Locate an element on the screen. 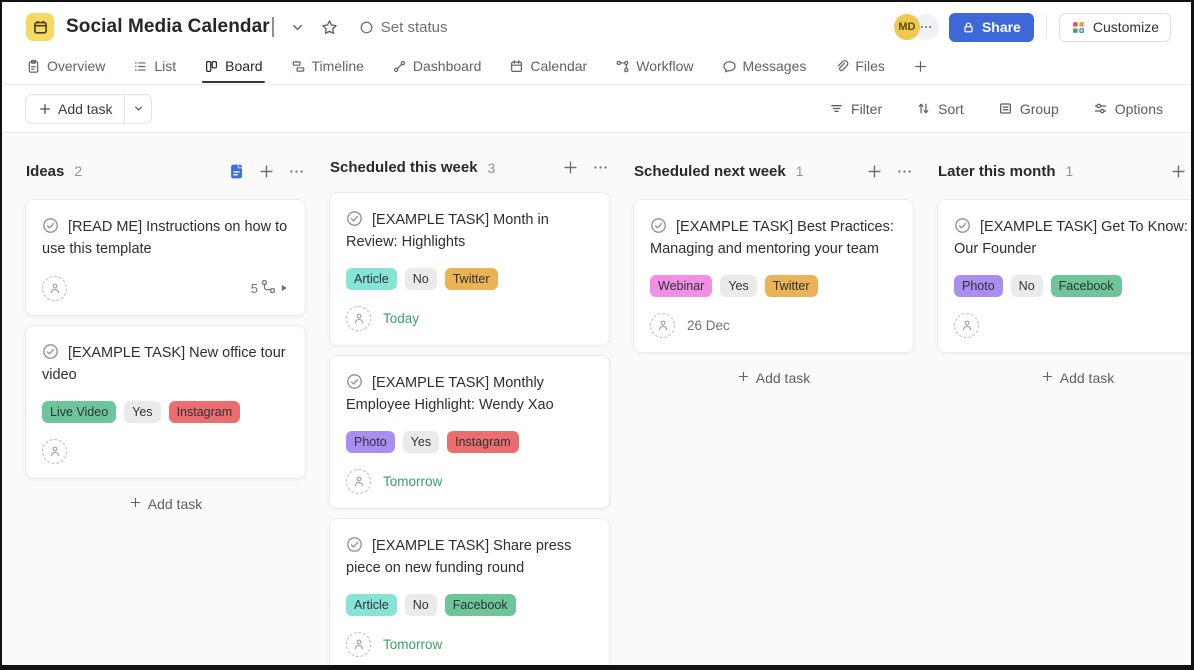 This screenshot has width=1194, height=670. card-footer: Today is located at coordinates (469, 318).